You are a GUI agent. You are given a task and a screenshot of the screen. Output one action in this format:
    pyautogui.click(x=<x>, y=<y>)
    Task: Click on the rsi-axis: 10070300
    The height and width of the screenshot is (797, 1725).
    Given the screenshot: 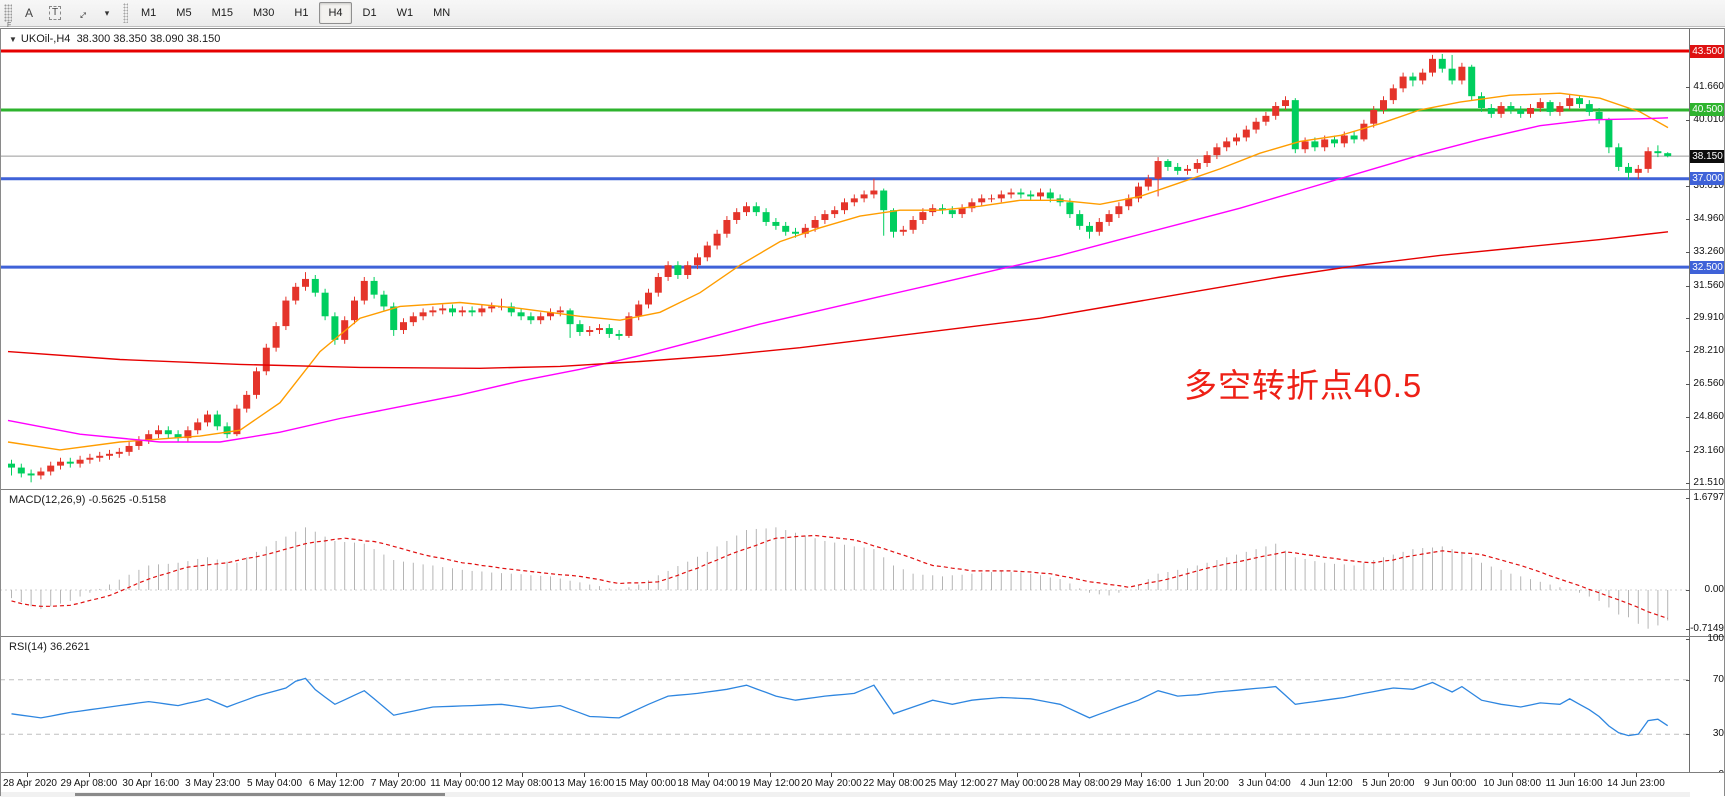 What is the action you would take?
    pyautogui.click(x=1705, y=706)
    